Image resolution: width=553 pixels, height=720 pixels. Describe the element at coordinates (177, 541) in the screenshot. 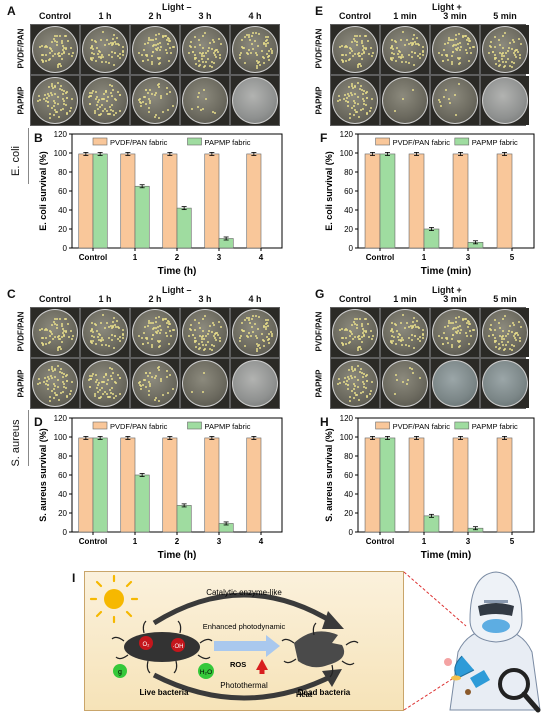

I see `x-tick-label: 2` at that location.